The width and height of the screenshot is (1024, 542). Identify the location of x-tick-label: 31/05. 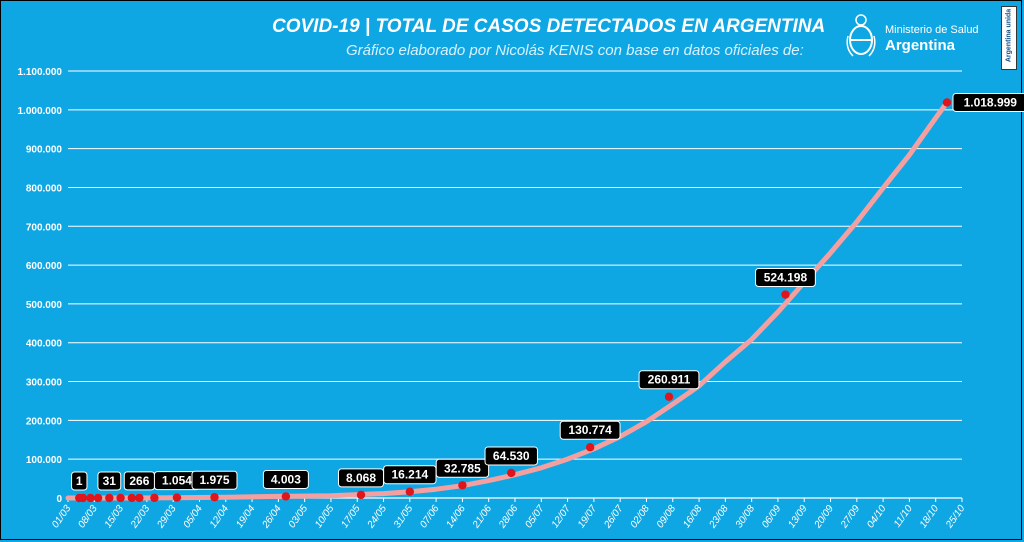
(404, 516).